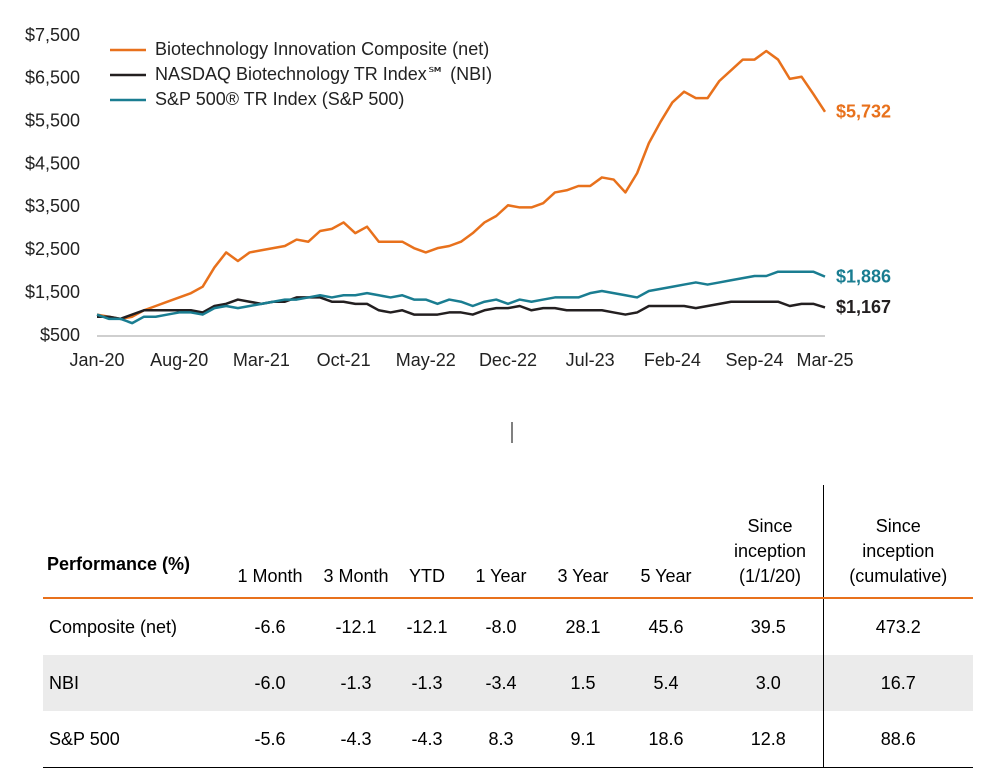 The width and height of the screenshot is (1008, 770). I want to click on cell: 28.1, so click(583, 626).